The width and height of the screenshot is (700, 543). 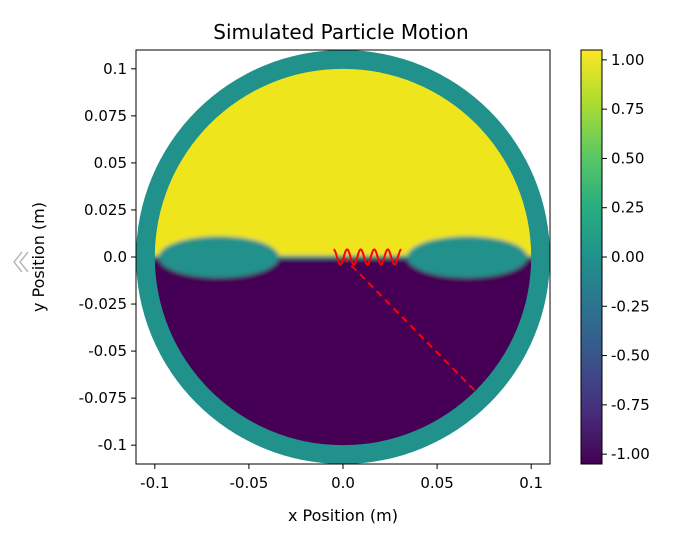 I want to click on trajectory-oscillation, so click(x=367, y=257).